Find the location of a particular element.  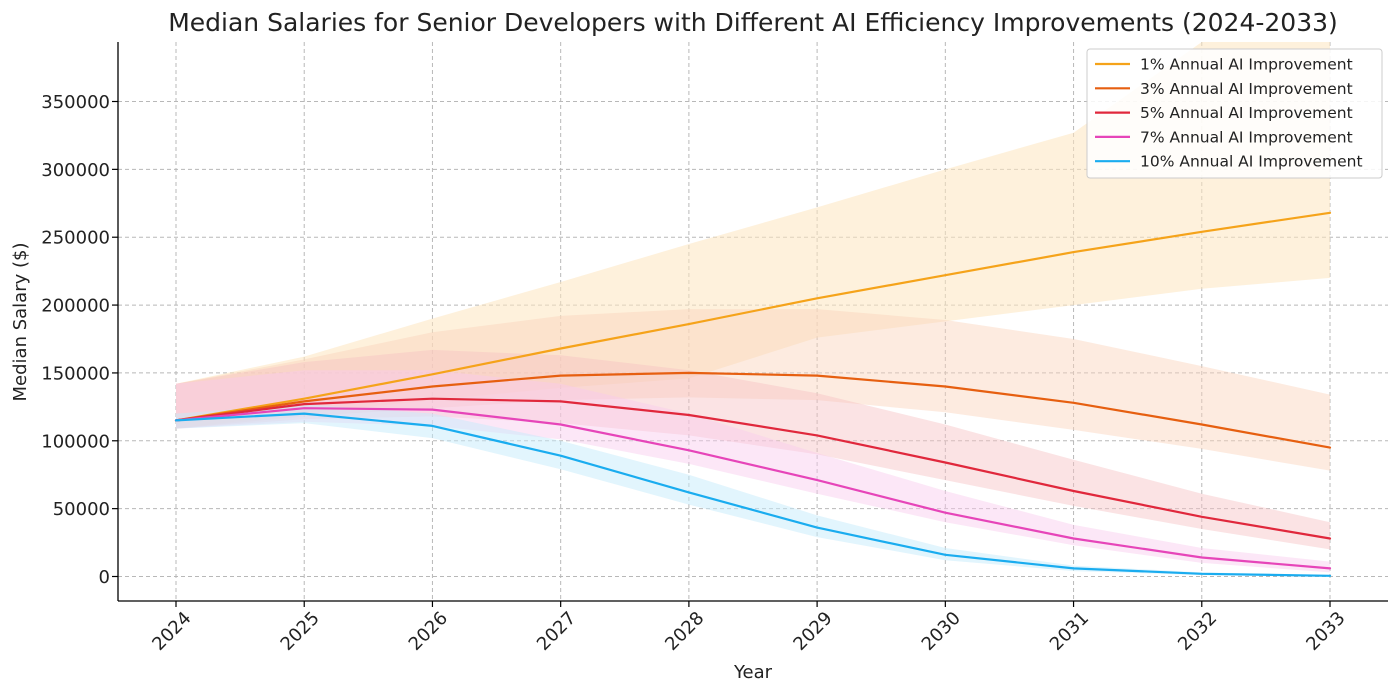

x-tick-label: 2029 is located at coordinates (812, 631).